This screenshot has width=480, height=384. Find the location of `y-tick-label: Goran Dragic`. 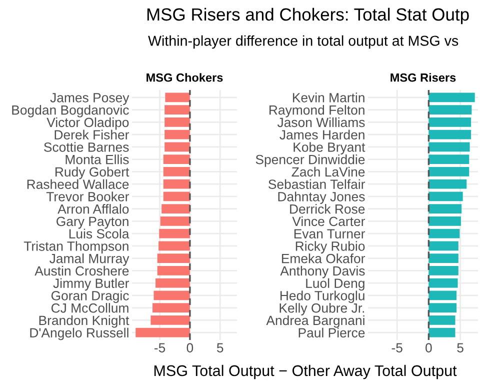

y-tick-label: Goran Dragic is located at coordinates (90, 296).